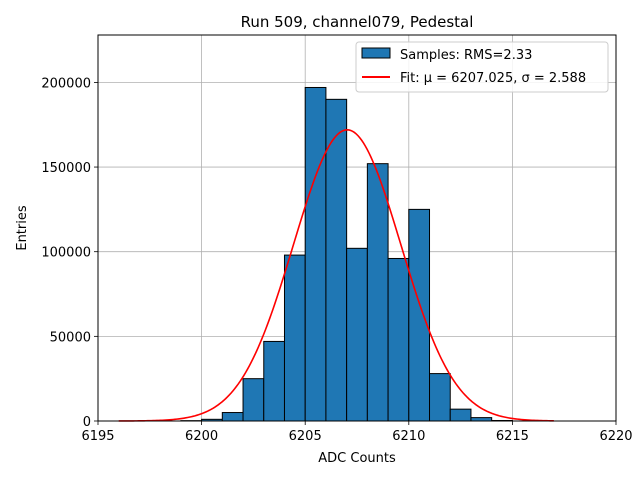 The height and width of the screenshot is (480, 640). What do you see at coordinates (66, 253) in the screenshot?
I see `y-tick-label: 100000` at bounding box center [66, 253].